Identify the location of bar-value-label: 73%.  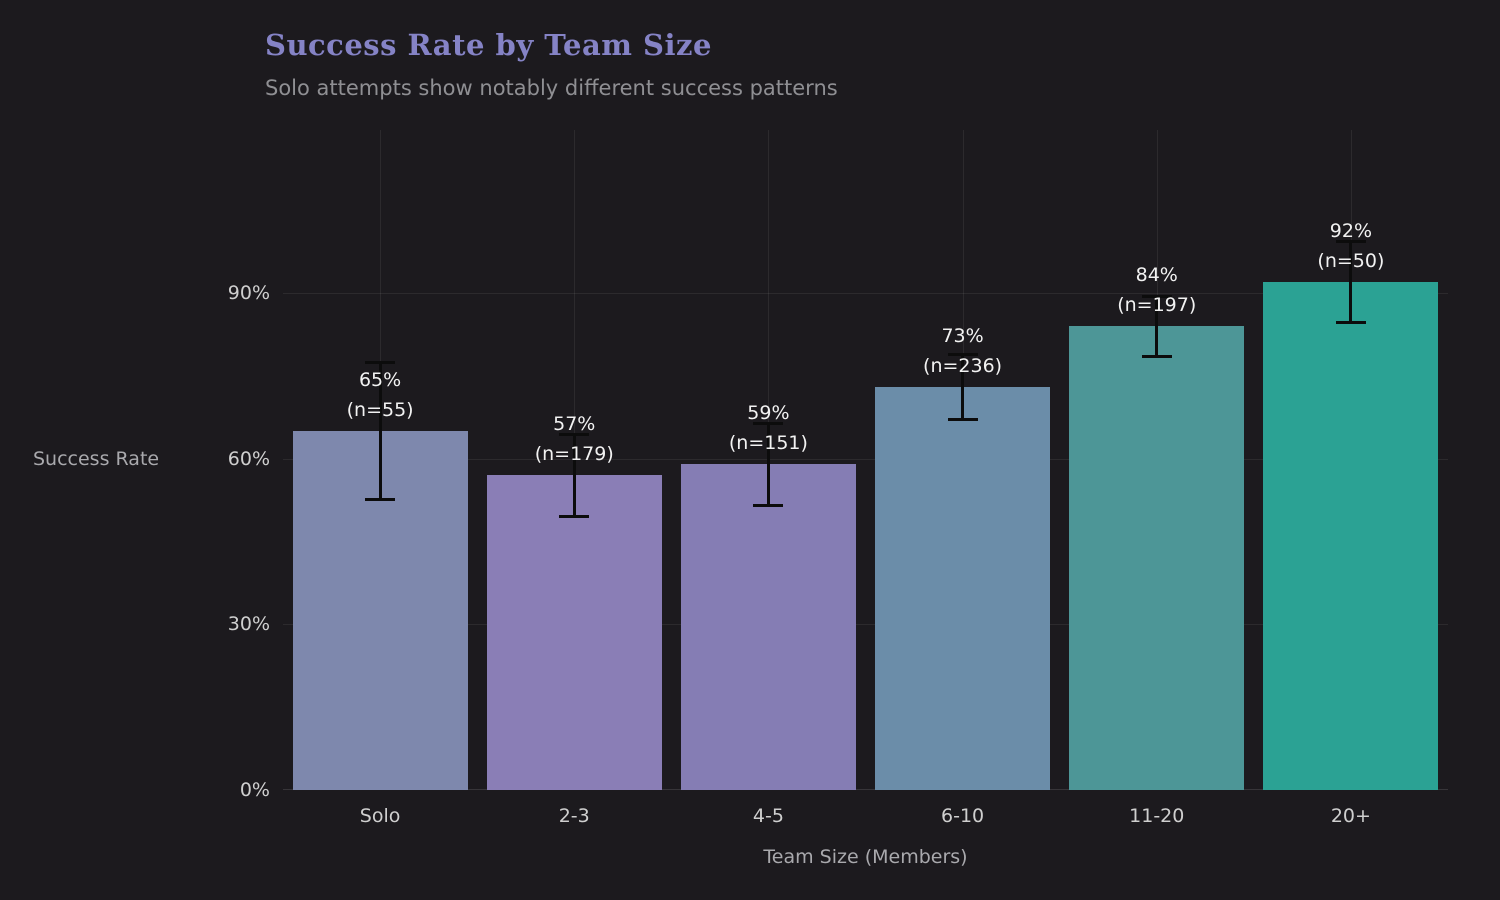
(962, 335).